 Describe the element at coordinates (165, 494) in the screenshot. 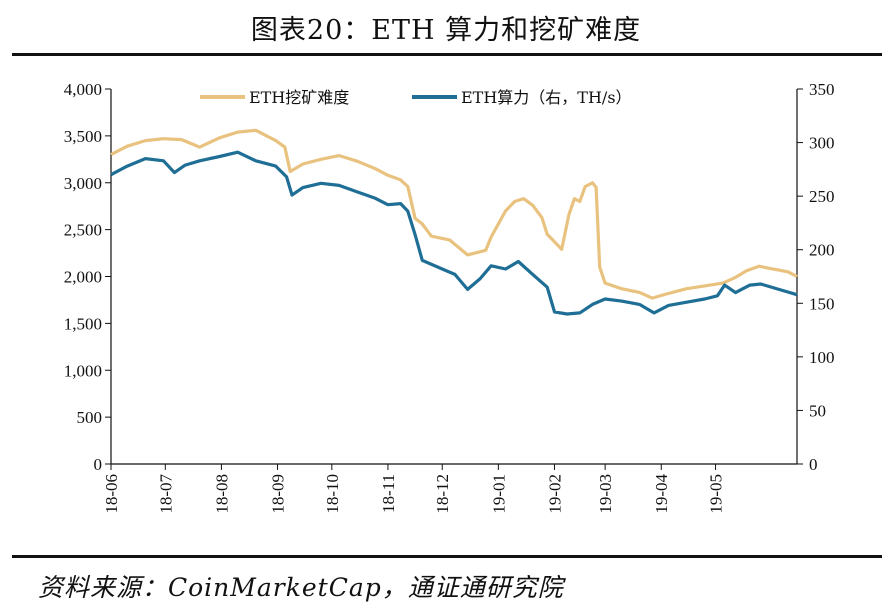

I see `x-tick-label: 18-07` at that location.